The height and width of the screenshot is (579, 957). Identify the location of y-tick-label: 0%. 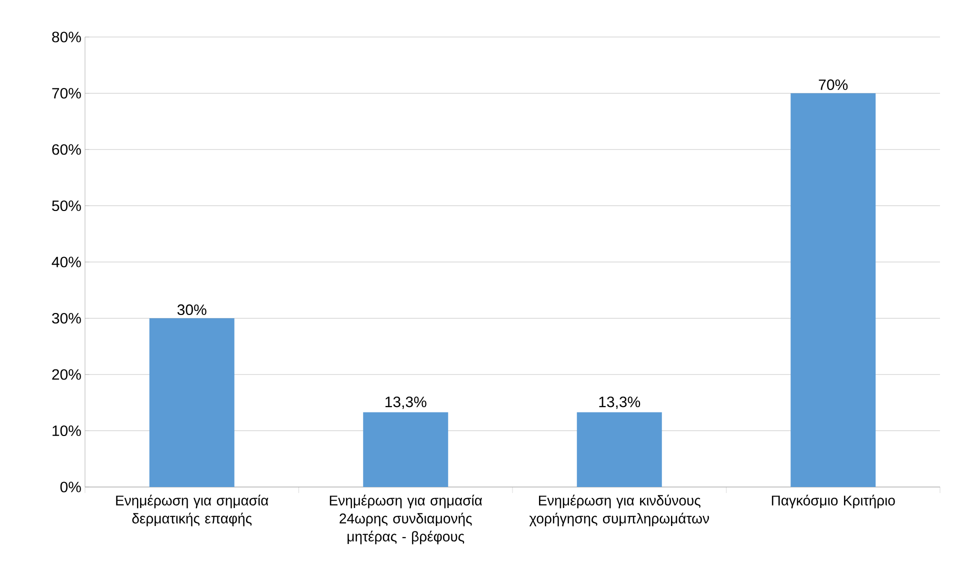
(70, 487).